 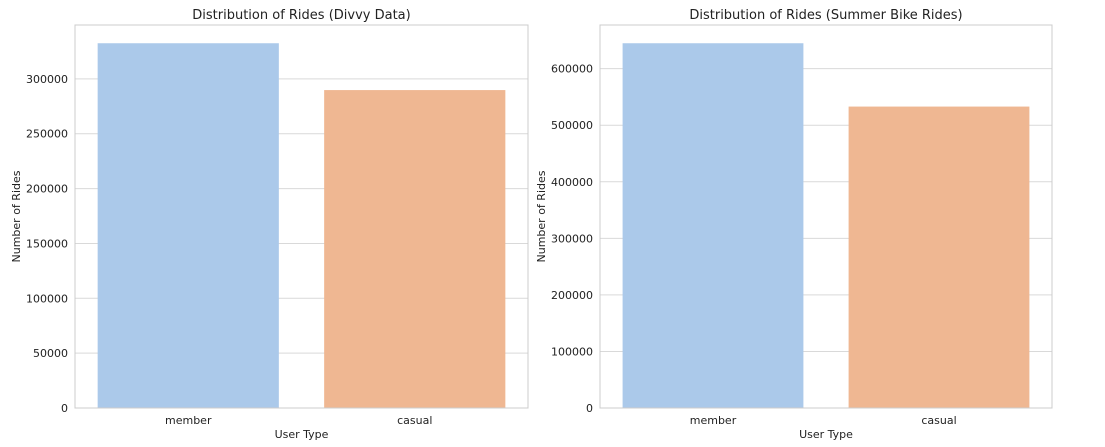 I want to click on y-tick-label: 600000, so click(x=572, y=69).